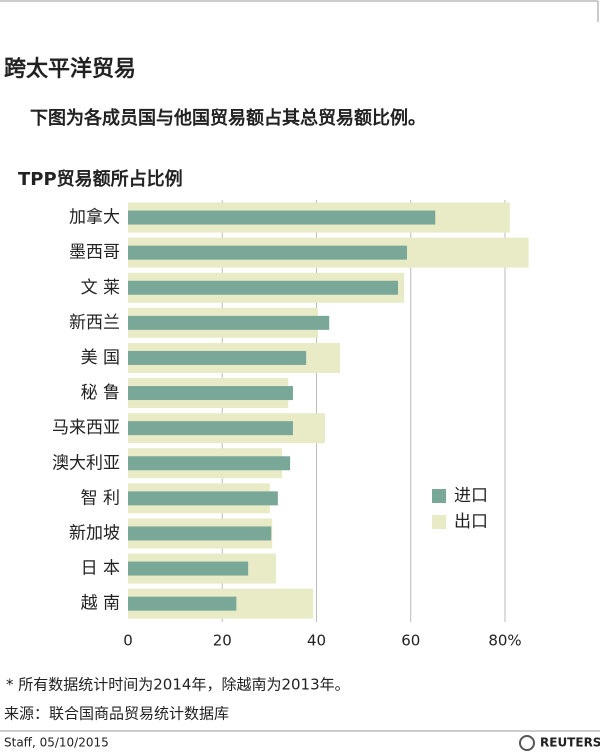 Image resolution: width=600 pixels, height=753 pixels. Describe the element at coordinates (56, 743) in the screenshot. I see `credit: Staff, 05/10/2015` at that location.